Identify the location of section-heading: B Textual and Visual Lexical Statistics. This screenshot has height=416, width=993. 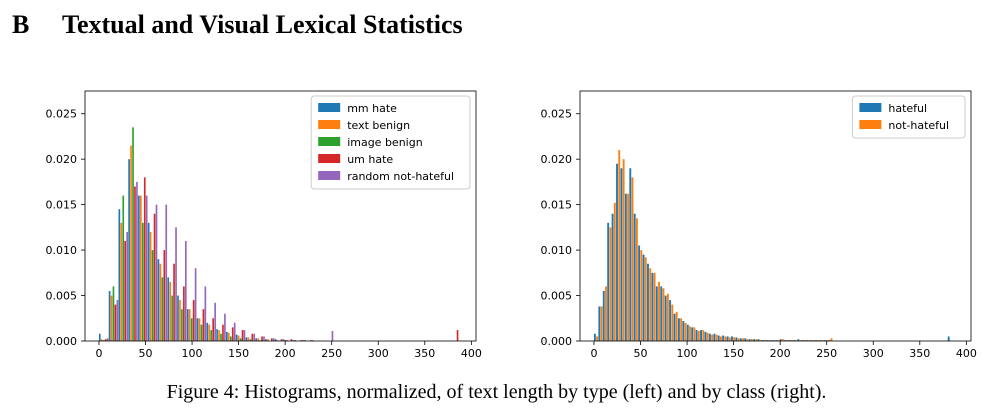
(237, 25).